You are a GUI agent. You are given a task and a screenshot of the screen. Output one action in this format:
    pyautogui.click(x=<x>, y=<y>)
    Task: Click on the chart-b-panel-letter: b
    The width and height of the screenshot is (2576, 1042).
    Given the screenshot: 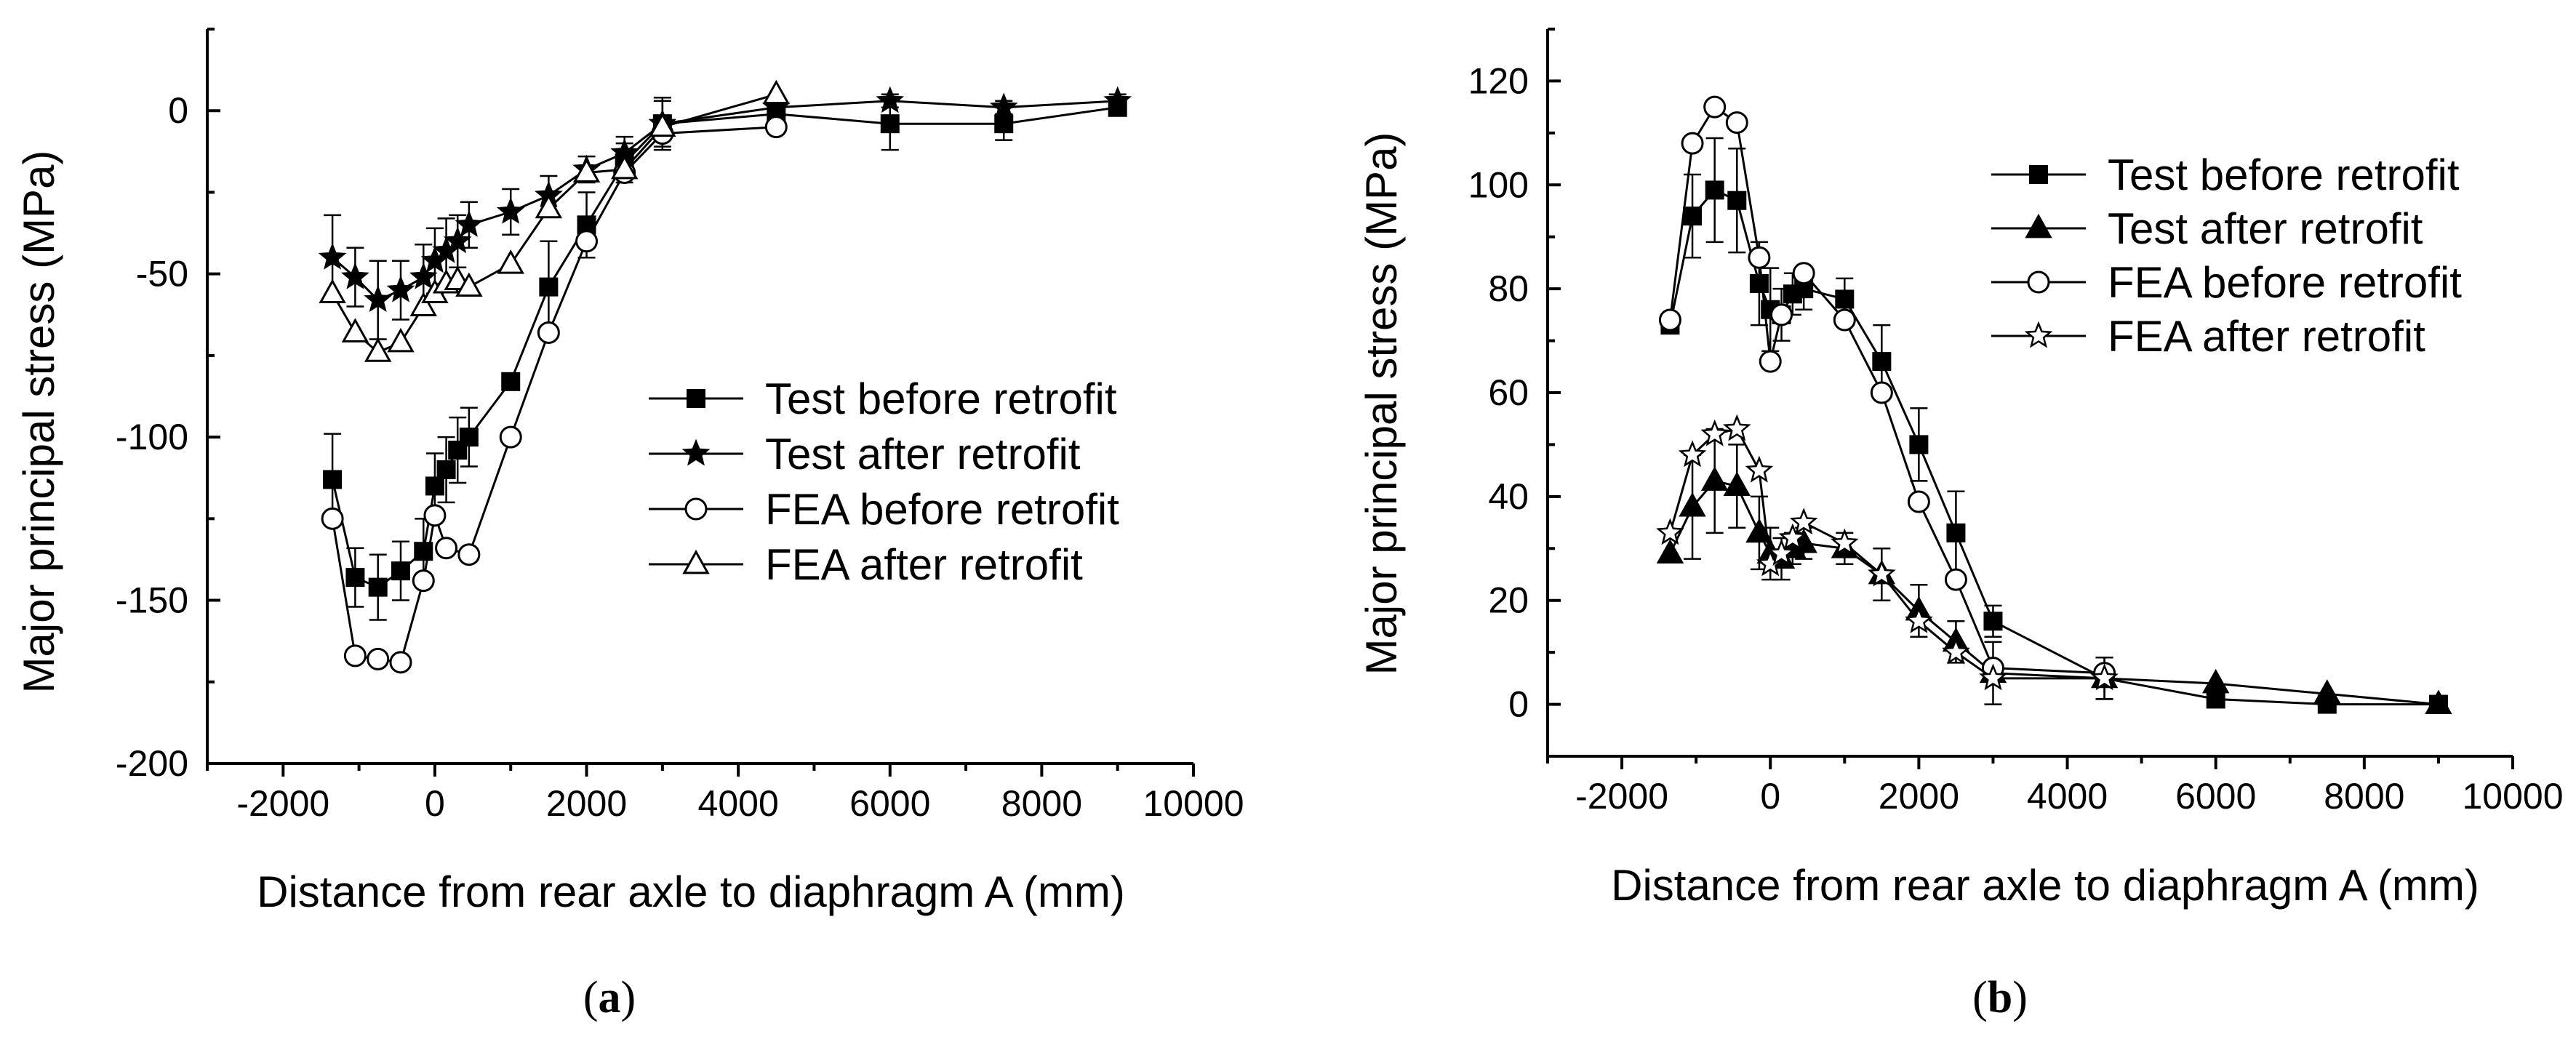 What is the action you would take?
    pyautogui.click(x=2000, y=998)
    